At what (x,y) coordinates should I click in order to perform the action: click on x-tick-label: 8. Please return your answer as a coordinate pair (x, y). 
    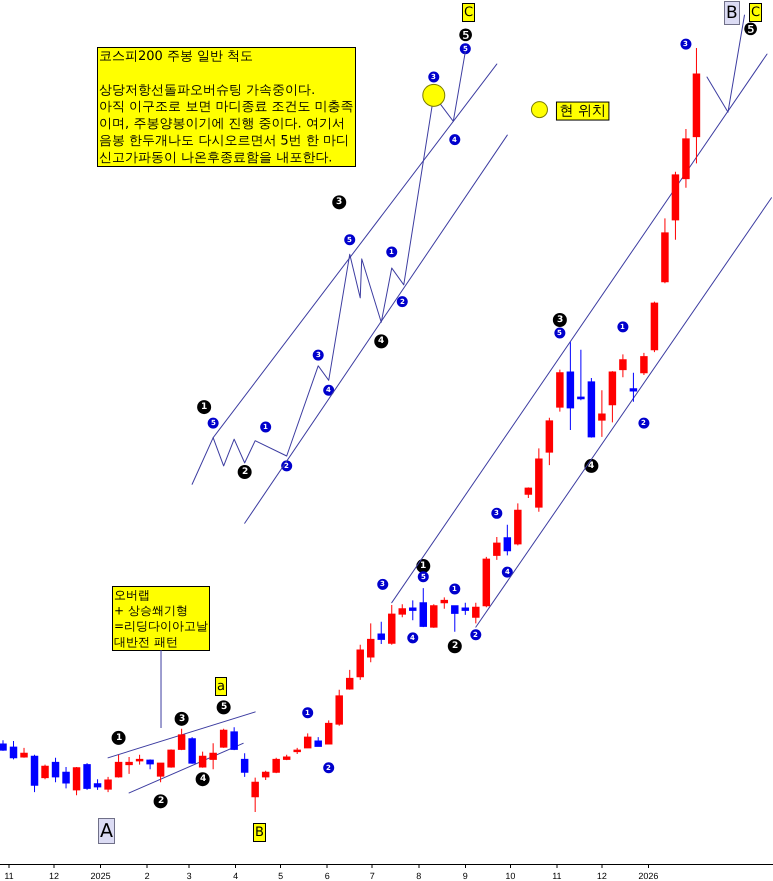
    Looking at the image, I should click on (419, 875).